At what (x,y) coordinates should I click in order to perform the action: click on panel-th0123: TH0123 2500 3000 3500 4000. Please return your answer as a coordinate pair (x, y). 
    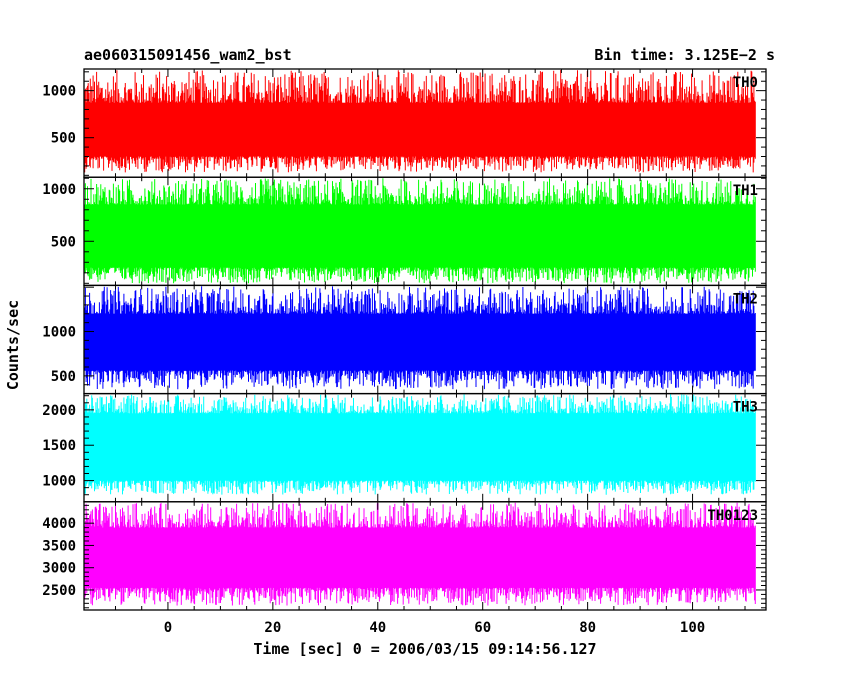
    Looking at the image, I should click on (404, 556).